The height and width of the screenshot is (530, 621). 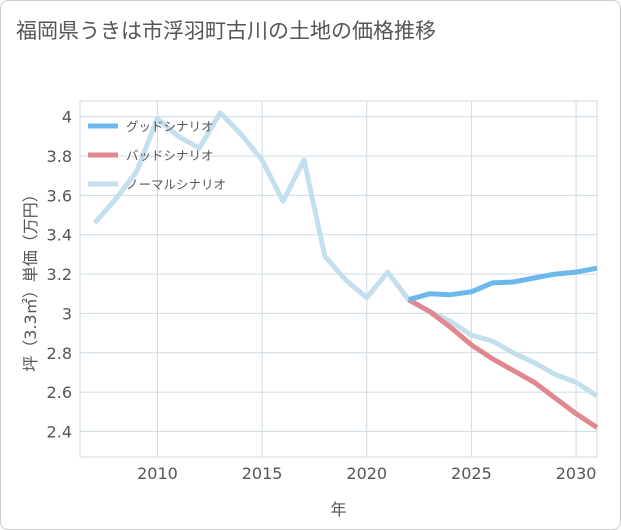 What do you see at coordinates (262, 473) in the screenshot?
I see `x-tick-label: 2015` at bounding box center [262, 473].